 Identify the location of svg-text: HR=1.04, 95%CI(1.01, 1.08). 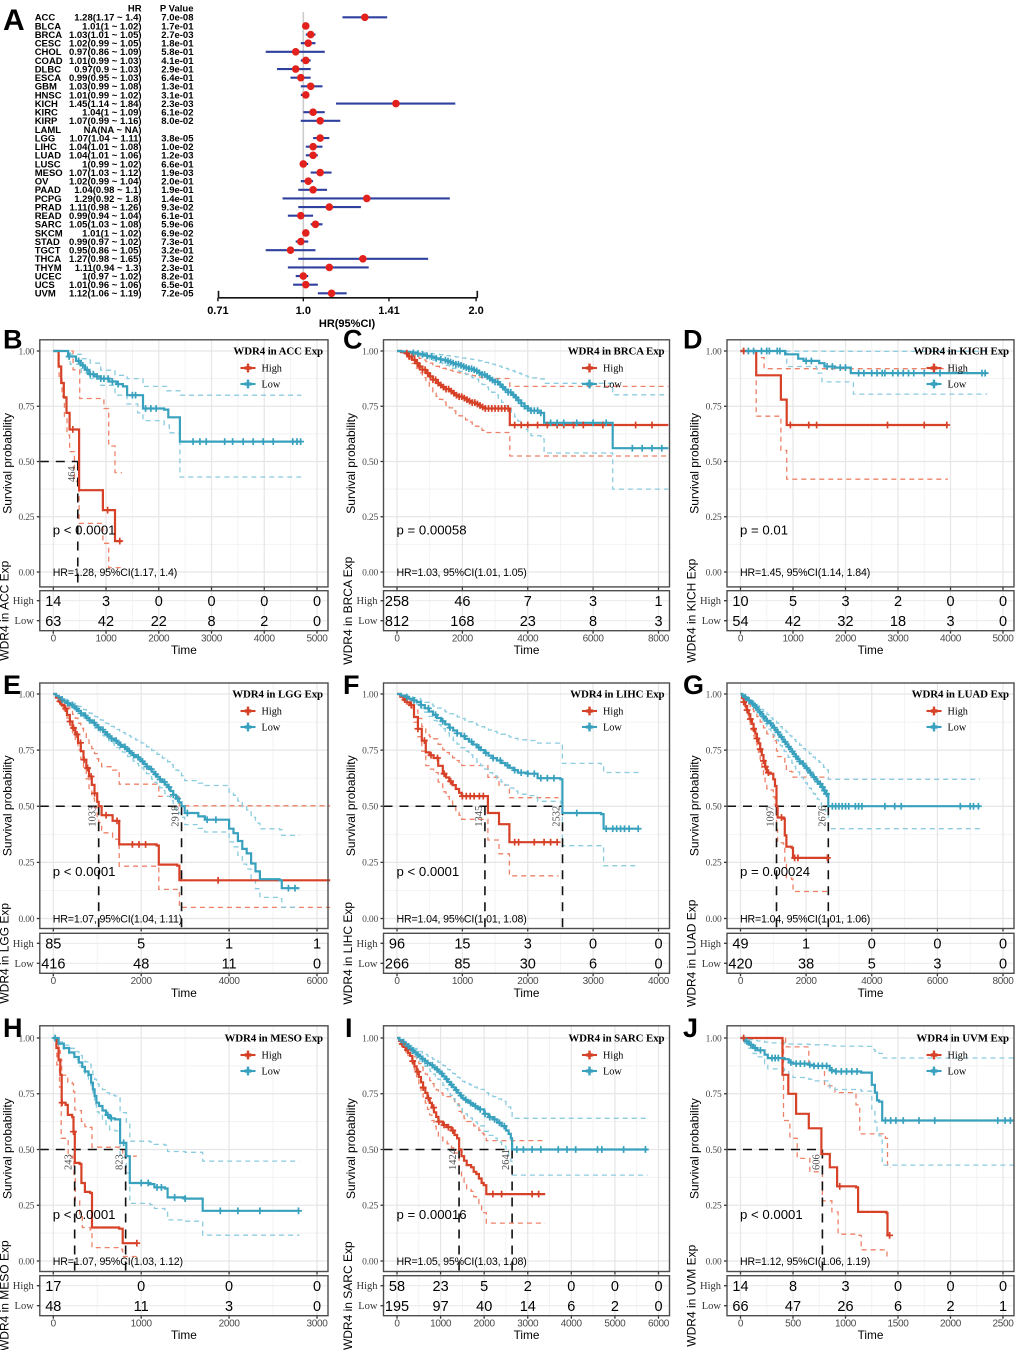
(462, 920).